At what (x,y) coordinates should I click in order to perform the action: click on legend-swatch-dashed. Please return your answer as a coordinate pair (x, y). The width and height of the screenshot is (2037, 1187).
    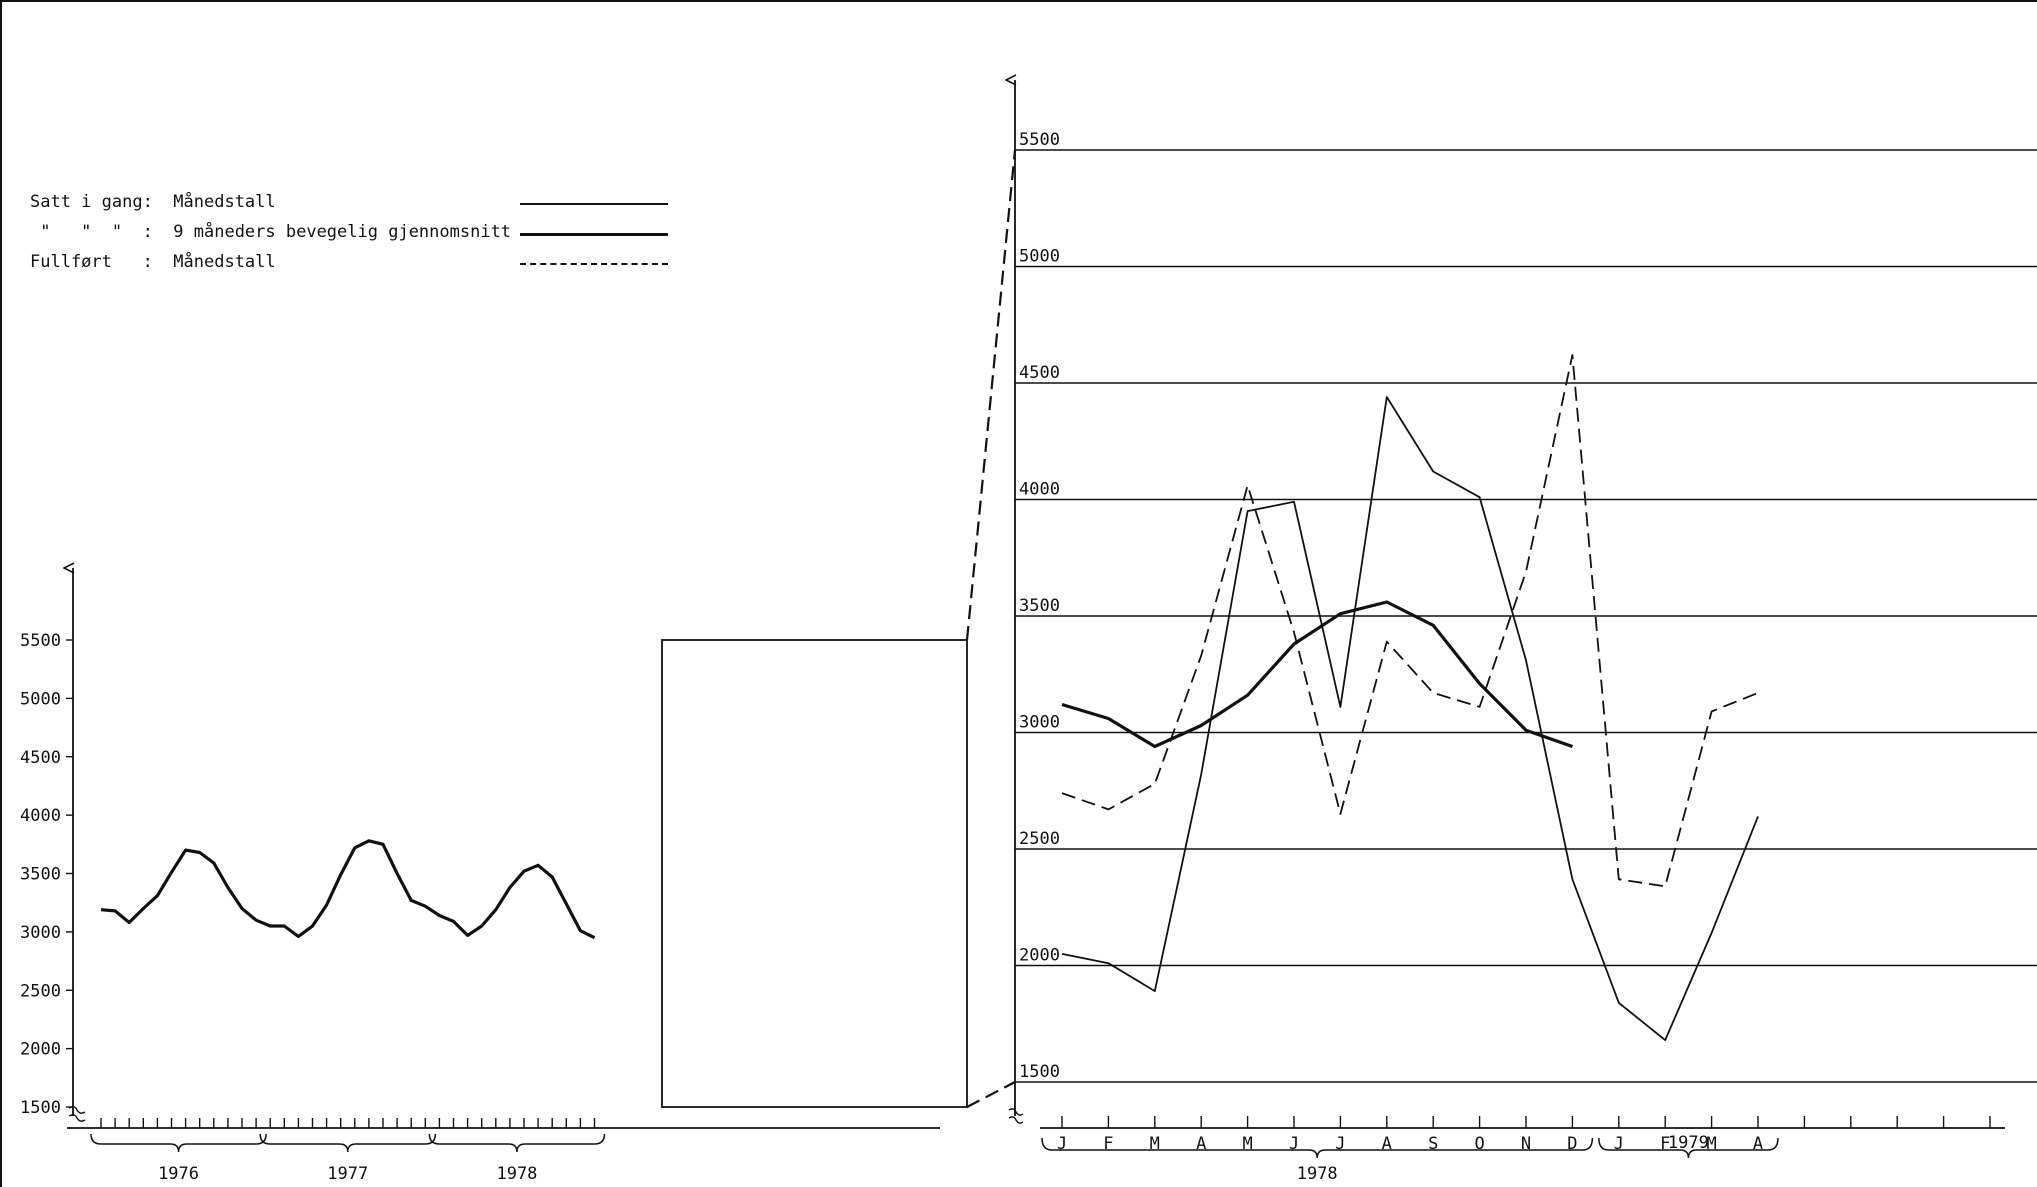
    Looking at the image, I should click on (594, 264).